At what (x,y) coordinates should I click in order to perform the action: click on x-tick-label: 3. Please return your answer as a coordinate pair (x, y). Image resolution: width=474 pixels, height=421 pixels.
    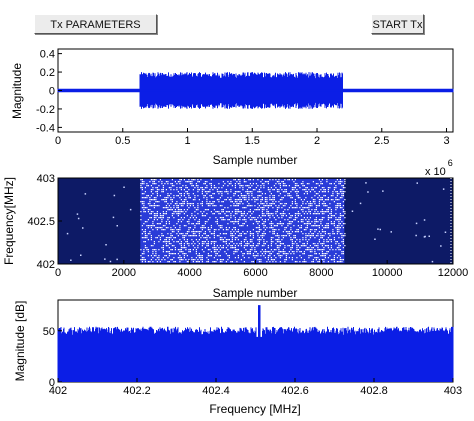
    Looking at the image, I should click on (446, 141).